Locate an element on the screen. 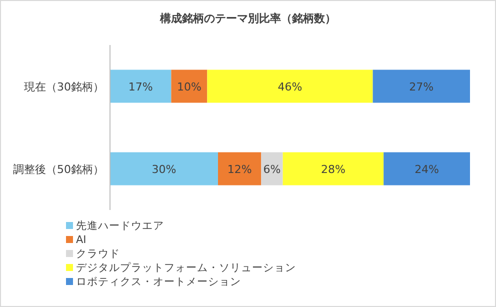 Image resolution: width=496 pixels, height=307 pixels. legend-label: デジタルプラットフォーム・ソリューション is located at coordinates (186, 267).